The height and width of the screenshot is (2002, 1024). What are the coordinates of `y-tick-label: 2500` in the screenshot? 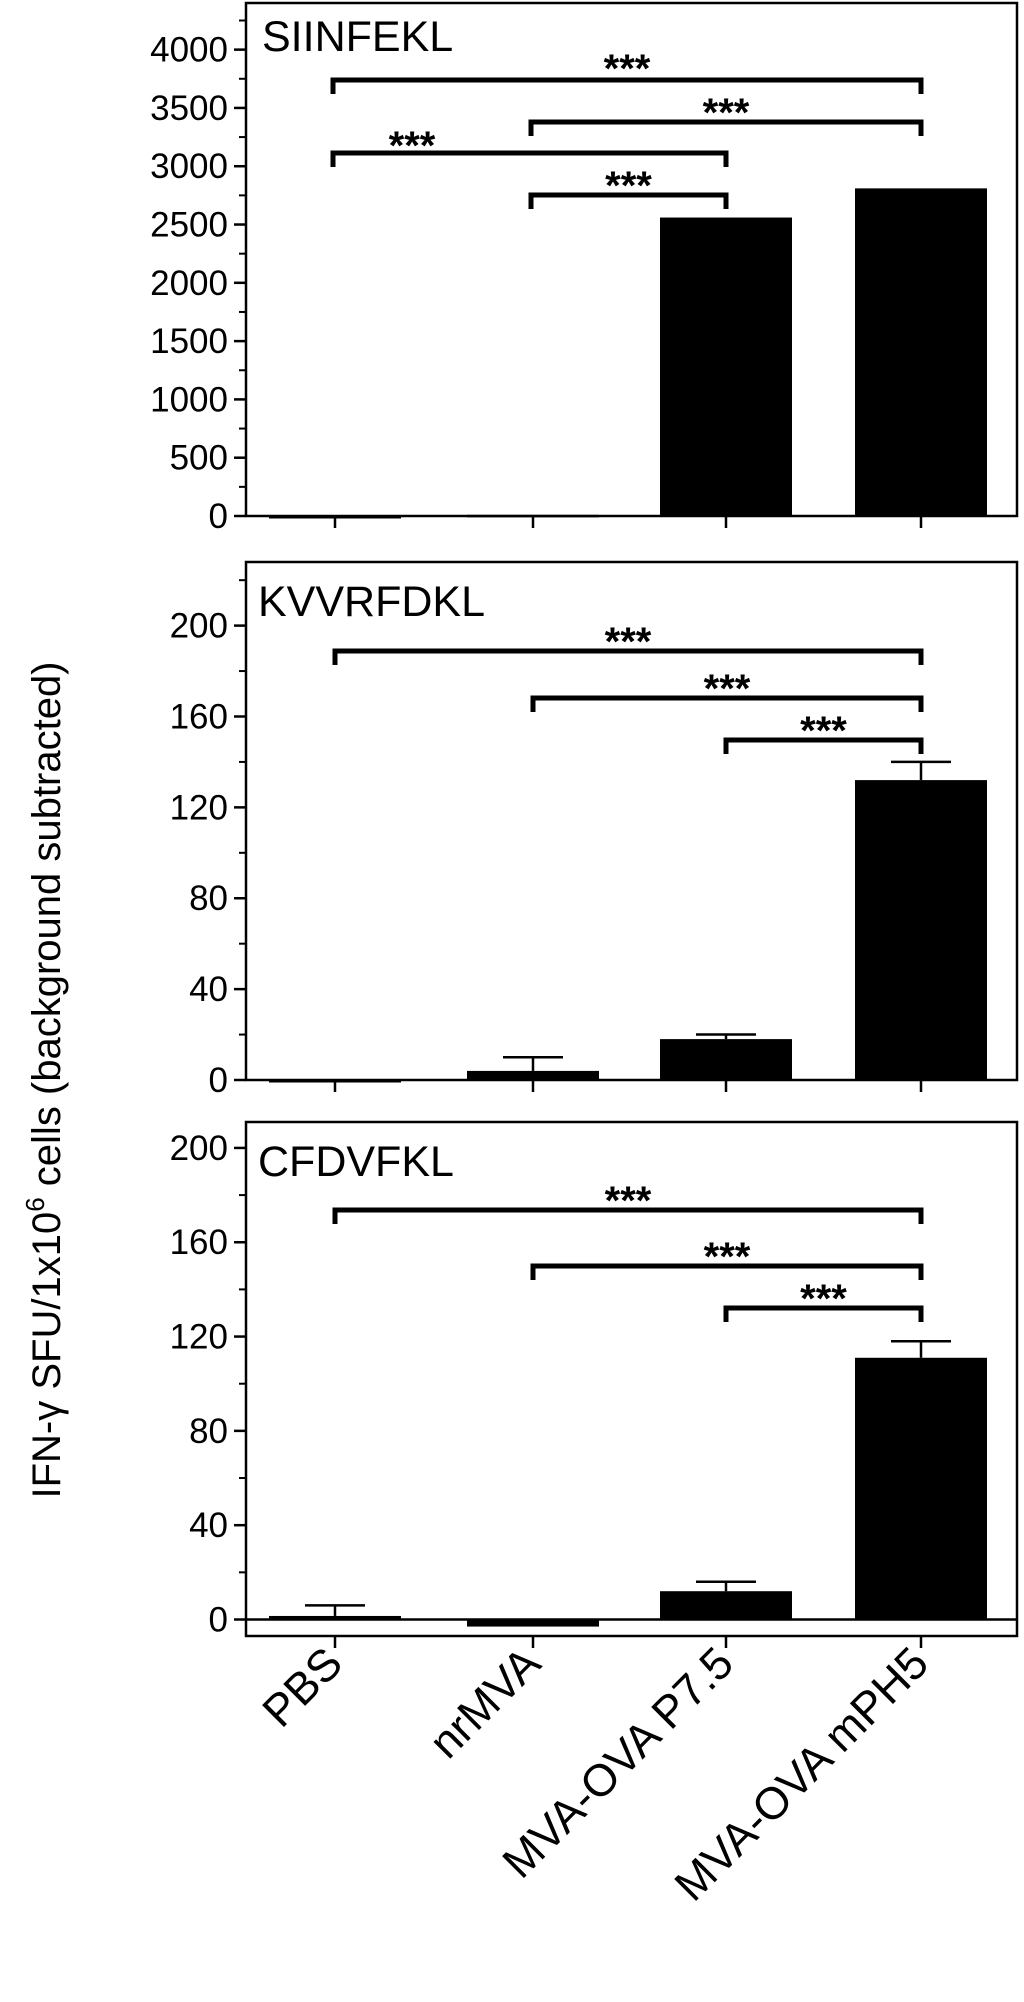 It's located at (189, 225).